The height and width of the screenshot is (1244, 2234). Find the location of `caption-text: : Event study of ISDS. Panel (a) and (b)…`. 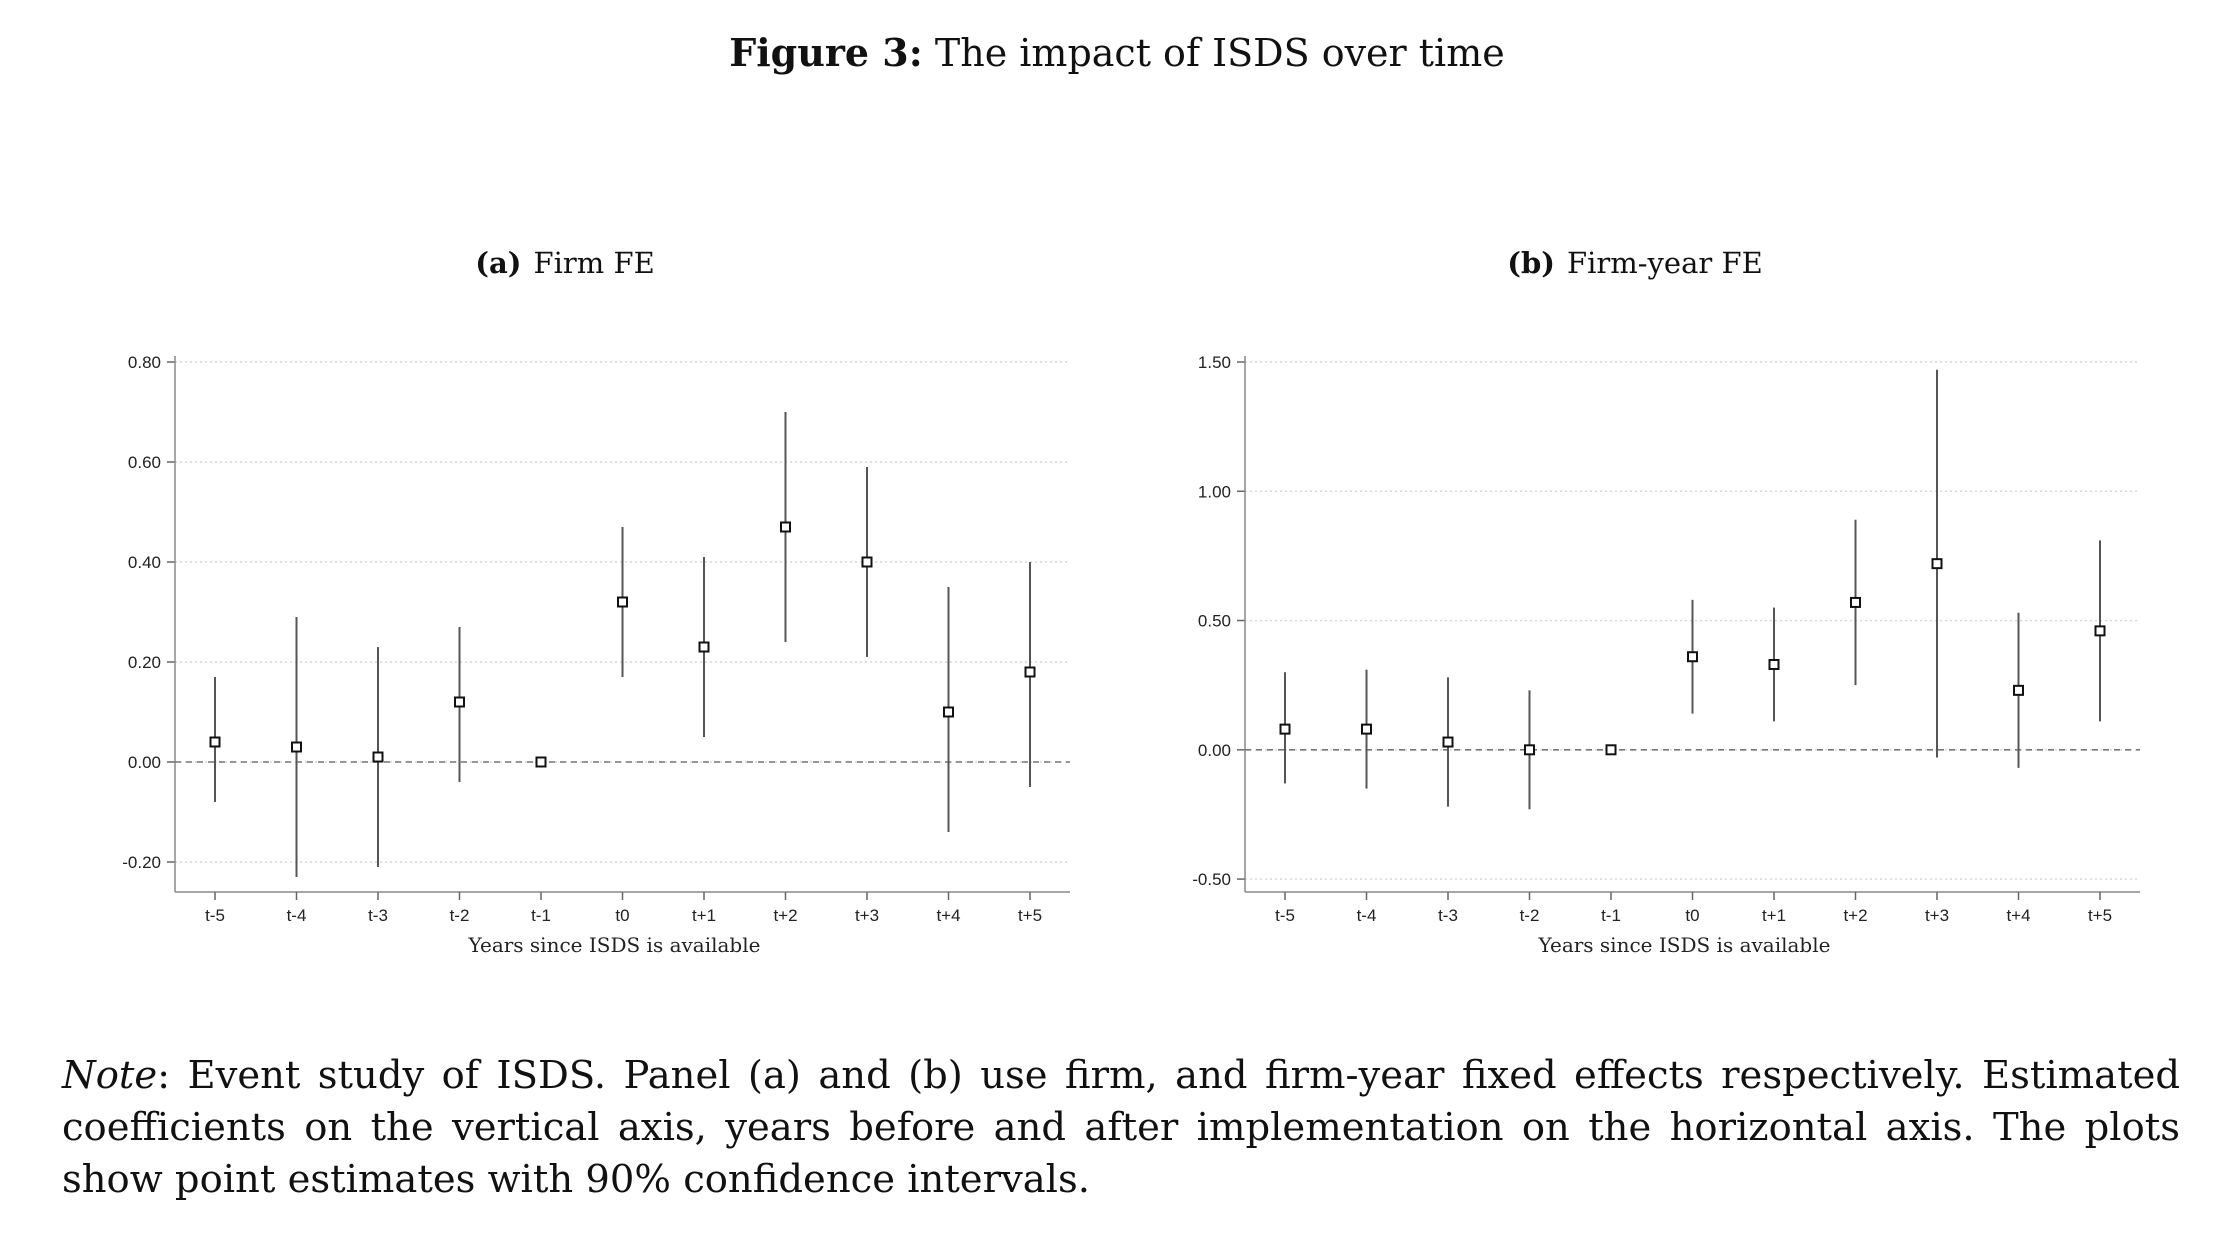

caption-text: : Event study of ISDS. Panel (a) and (b)… is located at coordinates (1121, 1127).